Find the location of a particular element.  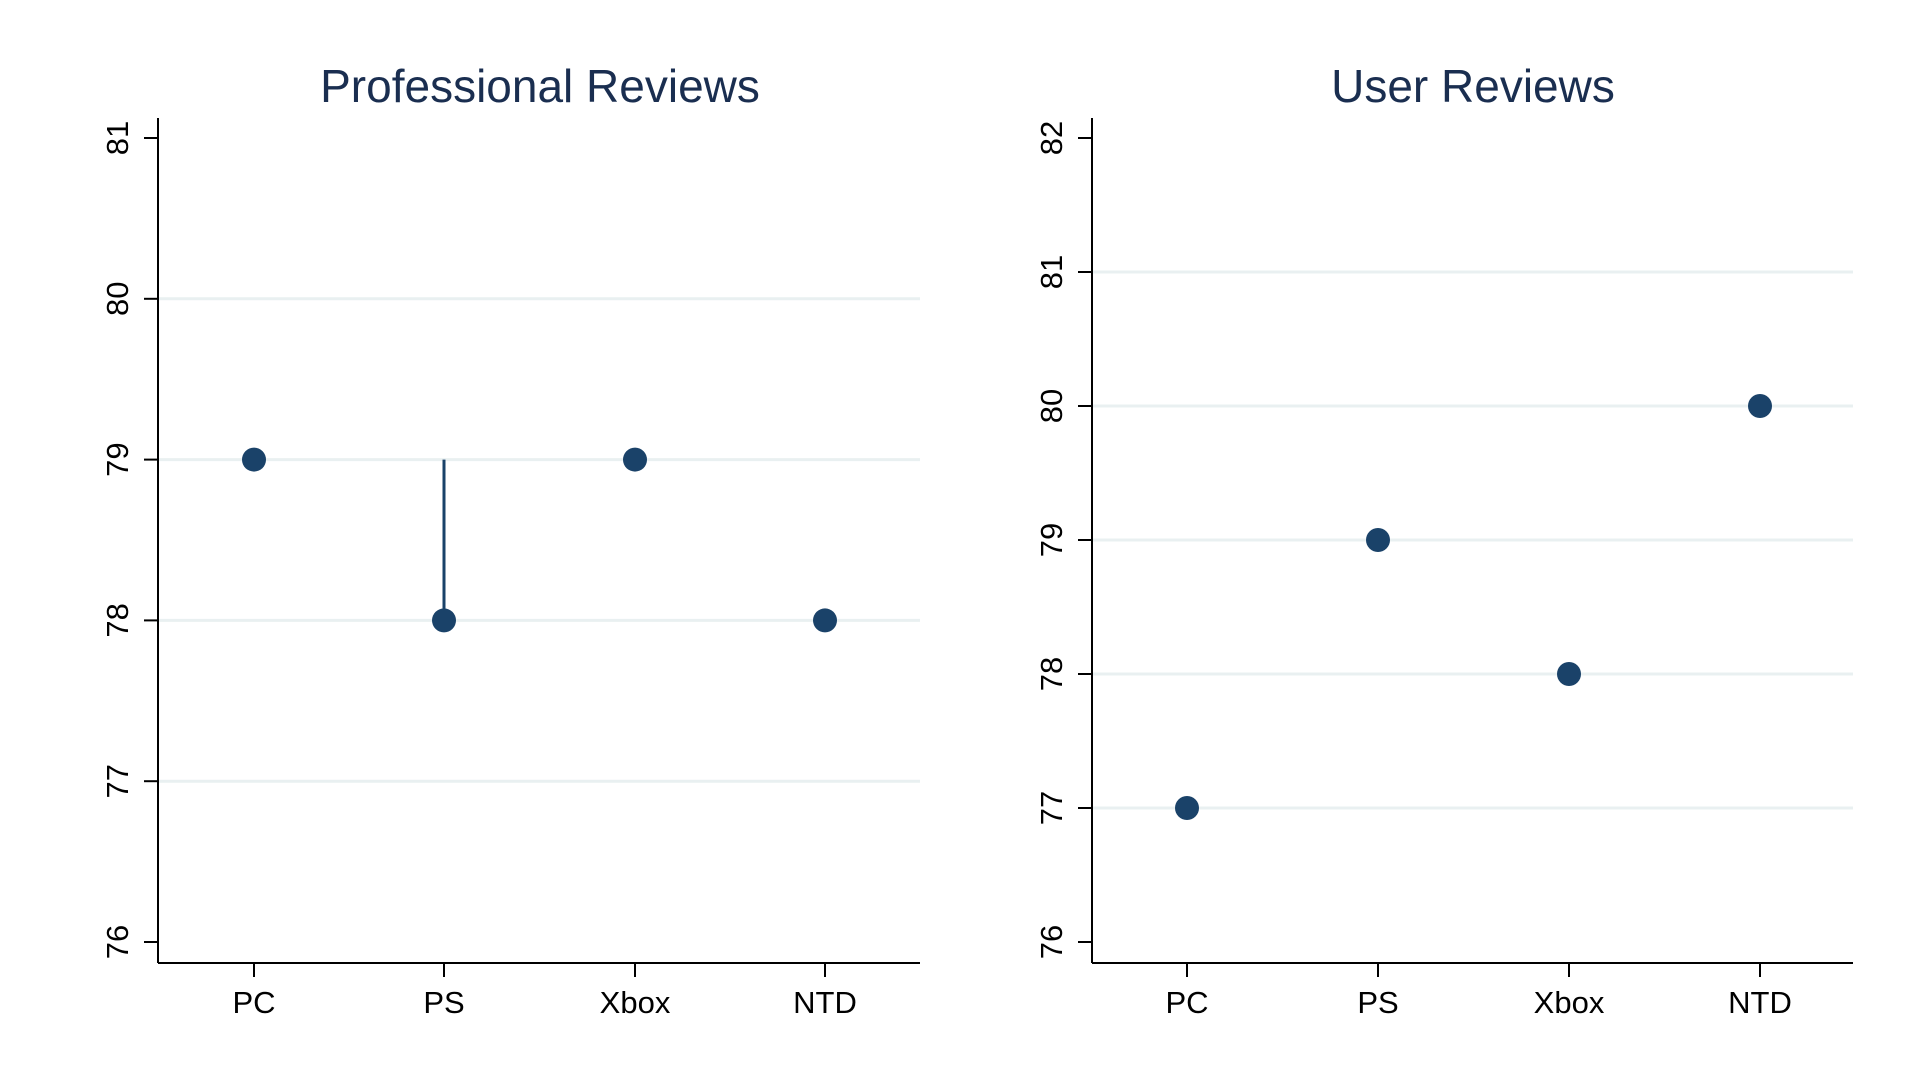

chart-title: User Reviews is located at coordinates (1473, 86).